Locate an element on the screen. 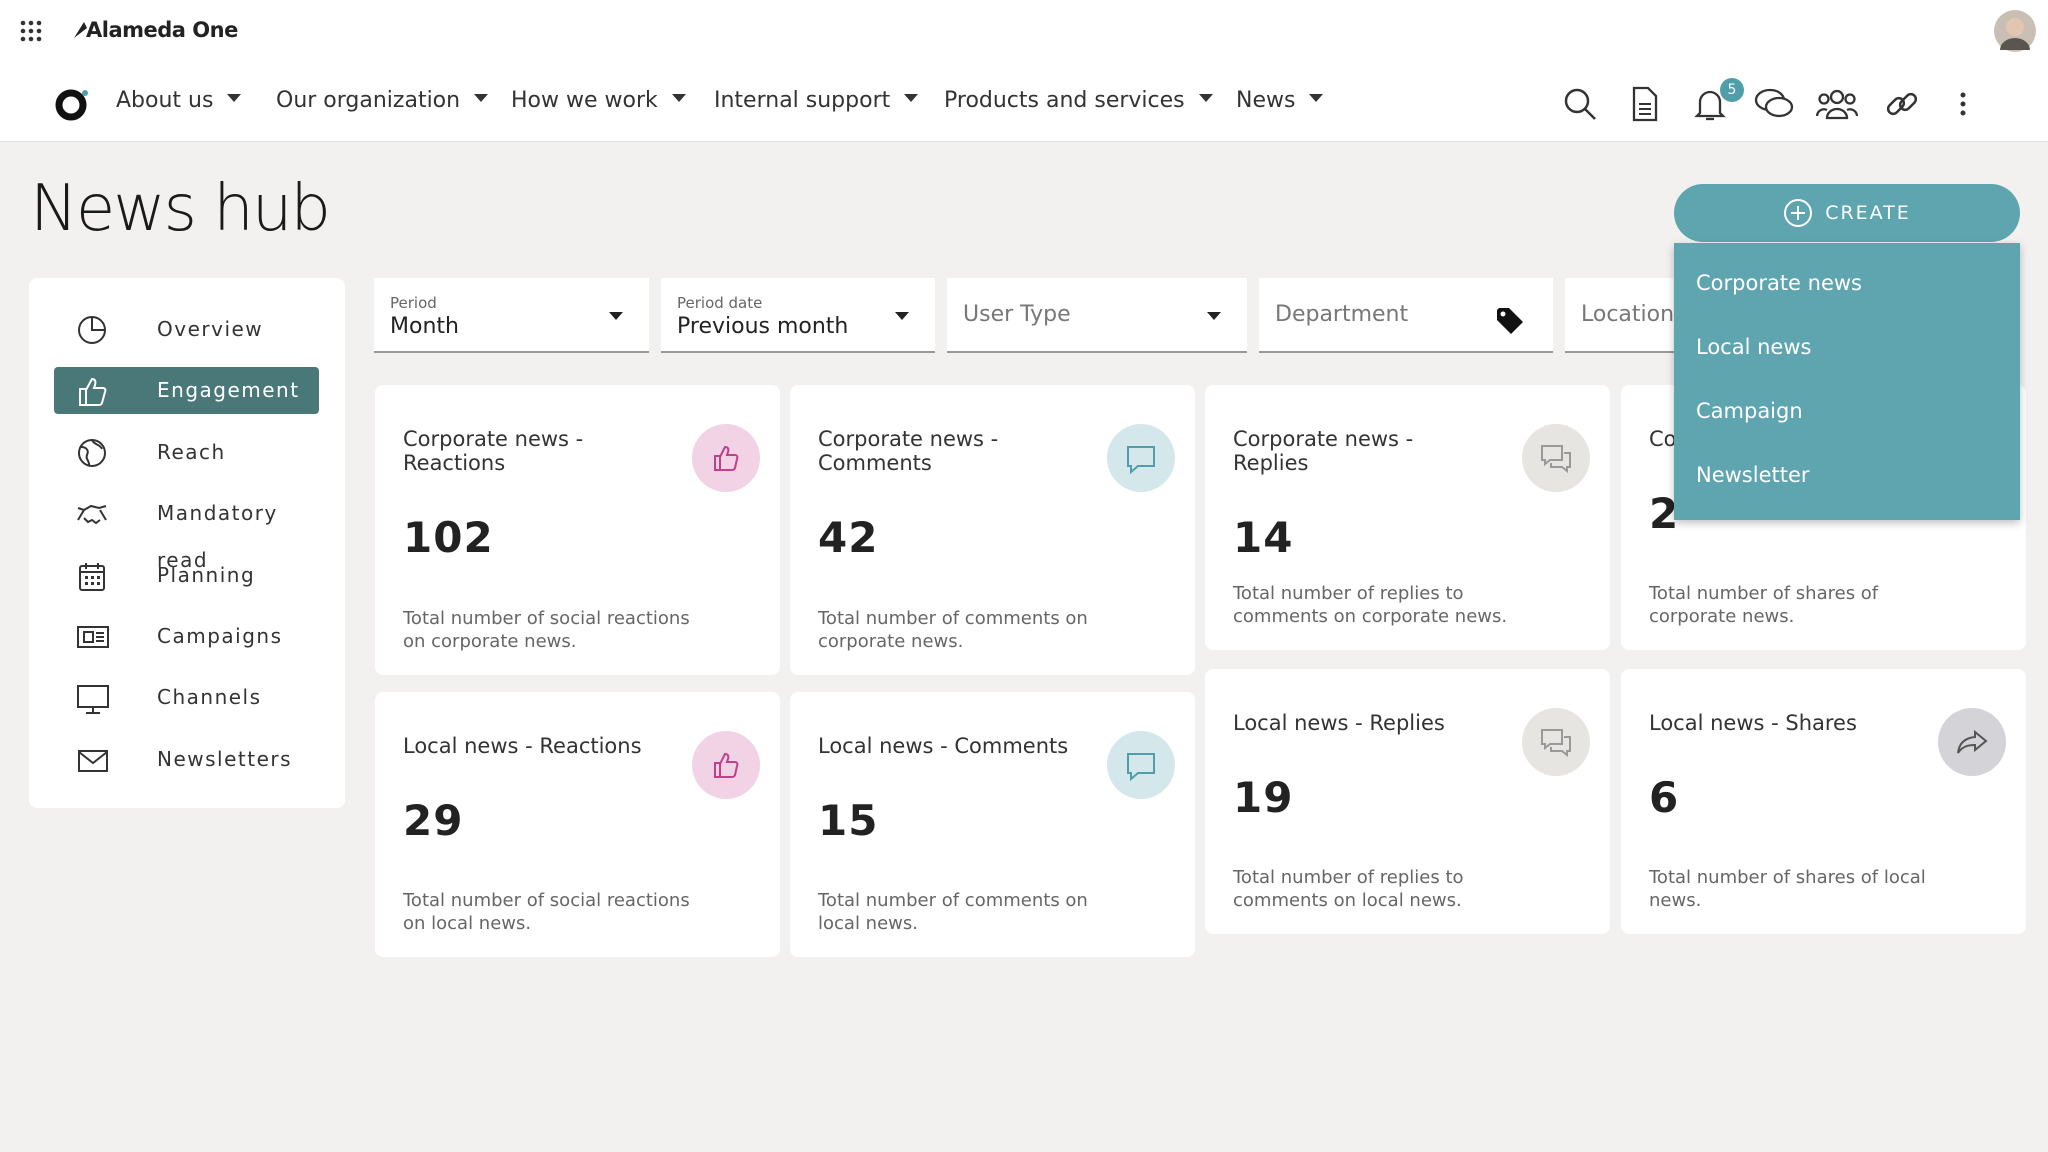 This screenshot has height=1152, width=2048. sidebar-label: Engagement is located at coordinates (228, 390).